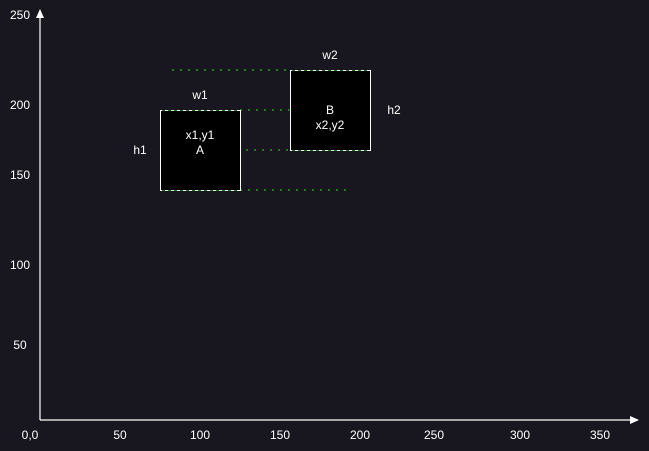 This screenshot has height=451, width=649. What do you see at coordinates (394, 110) in the screenshot?
I see `height-label-h2: h2` at bounding box center [394, 110].